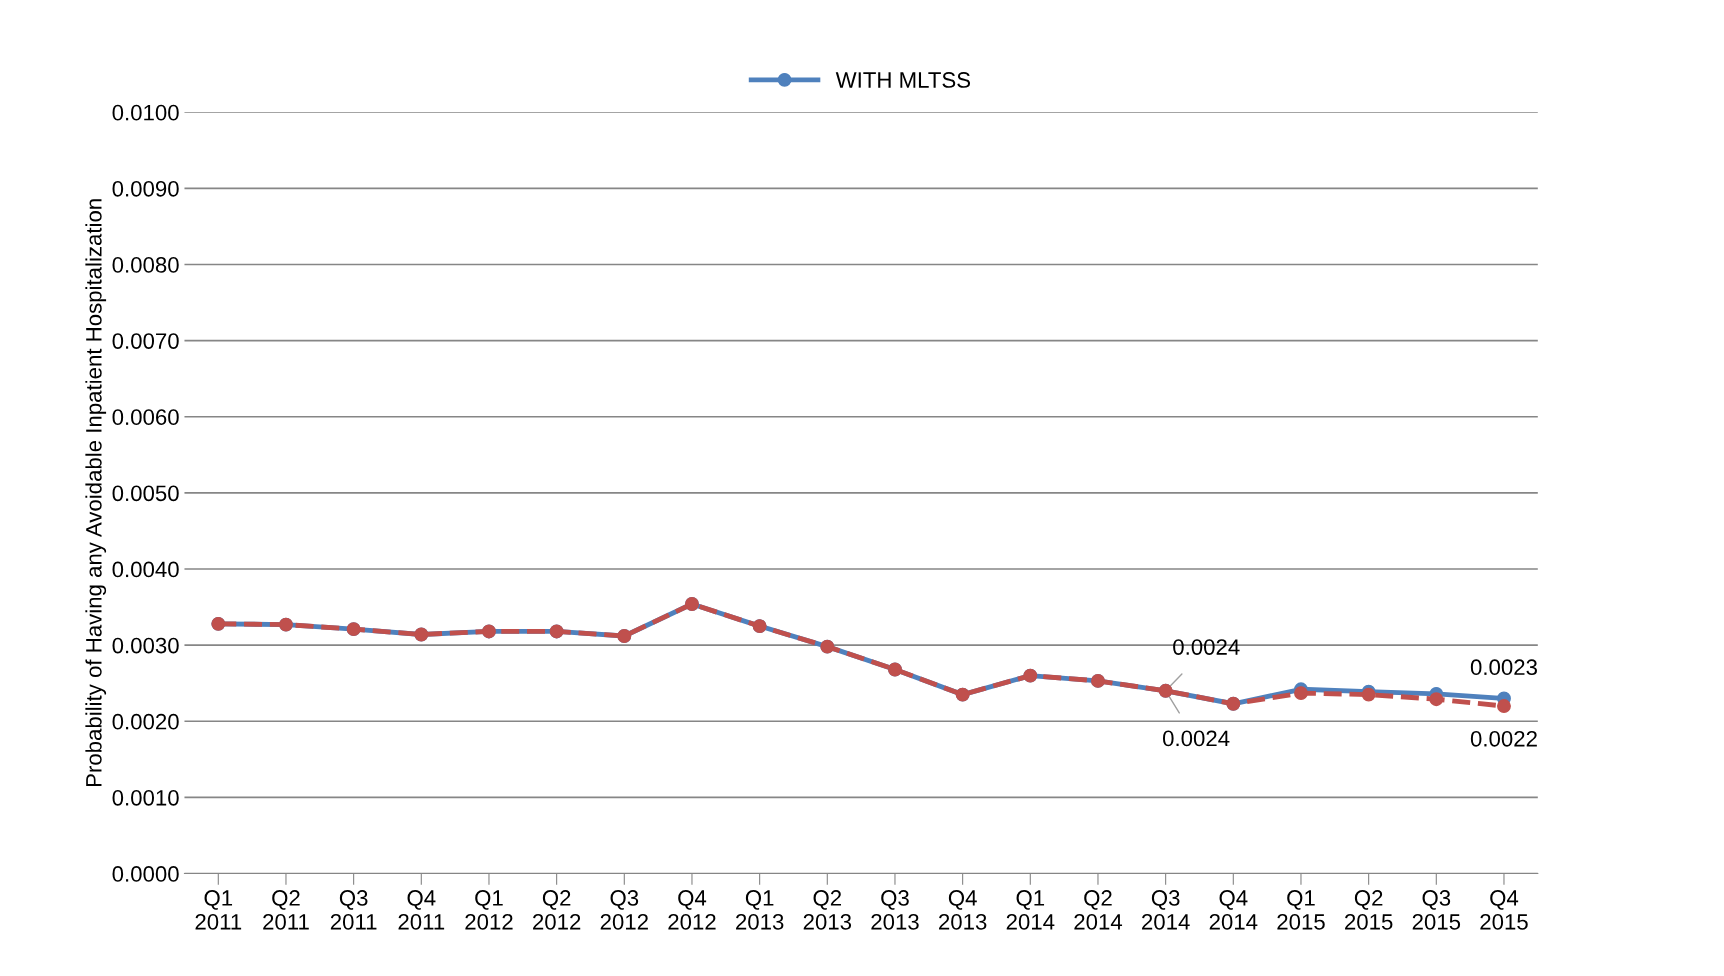 This screenshot has width=1724, height=976. Describe the element at coordinates (353, 910) in the screenshot. I see `x-tick-label: Q3 2011` at that location.